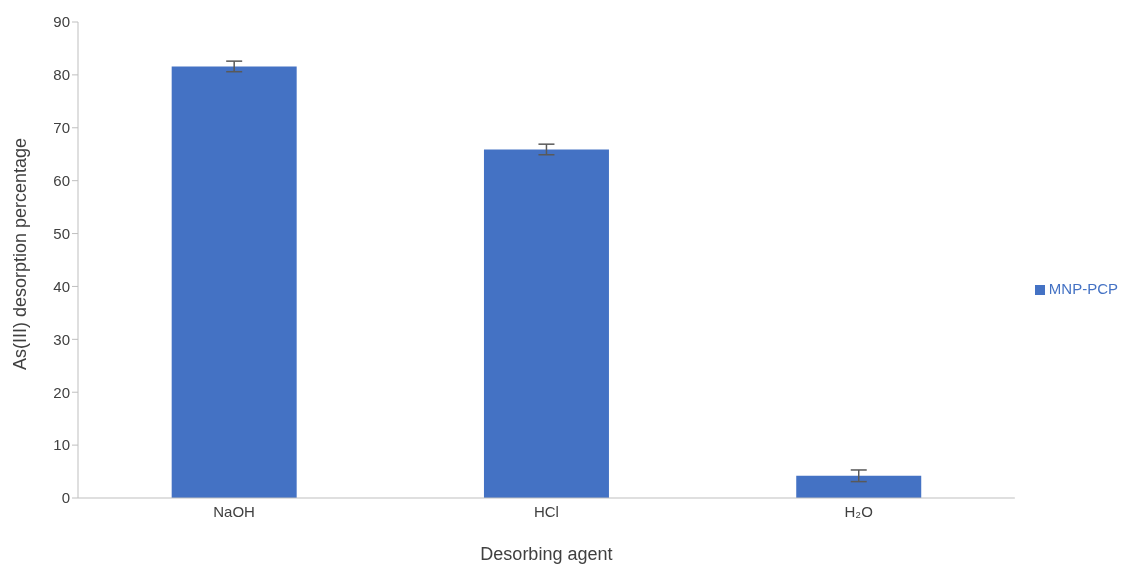  Describe the element at coordinates (61, 339) in the screenshot. I see `y-tick-label: 30` at that location.